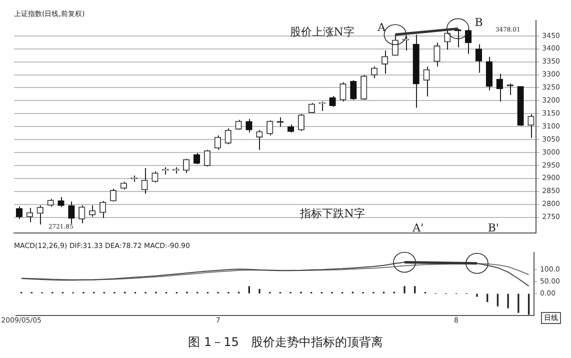  I want to click on annotation: B', so click(493, 228).